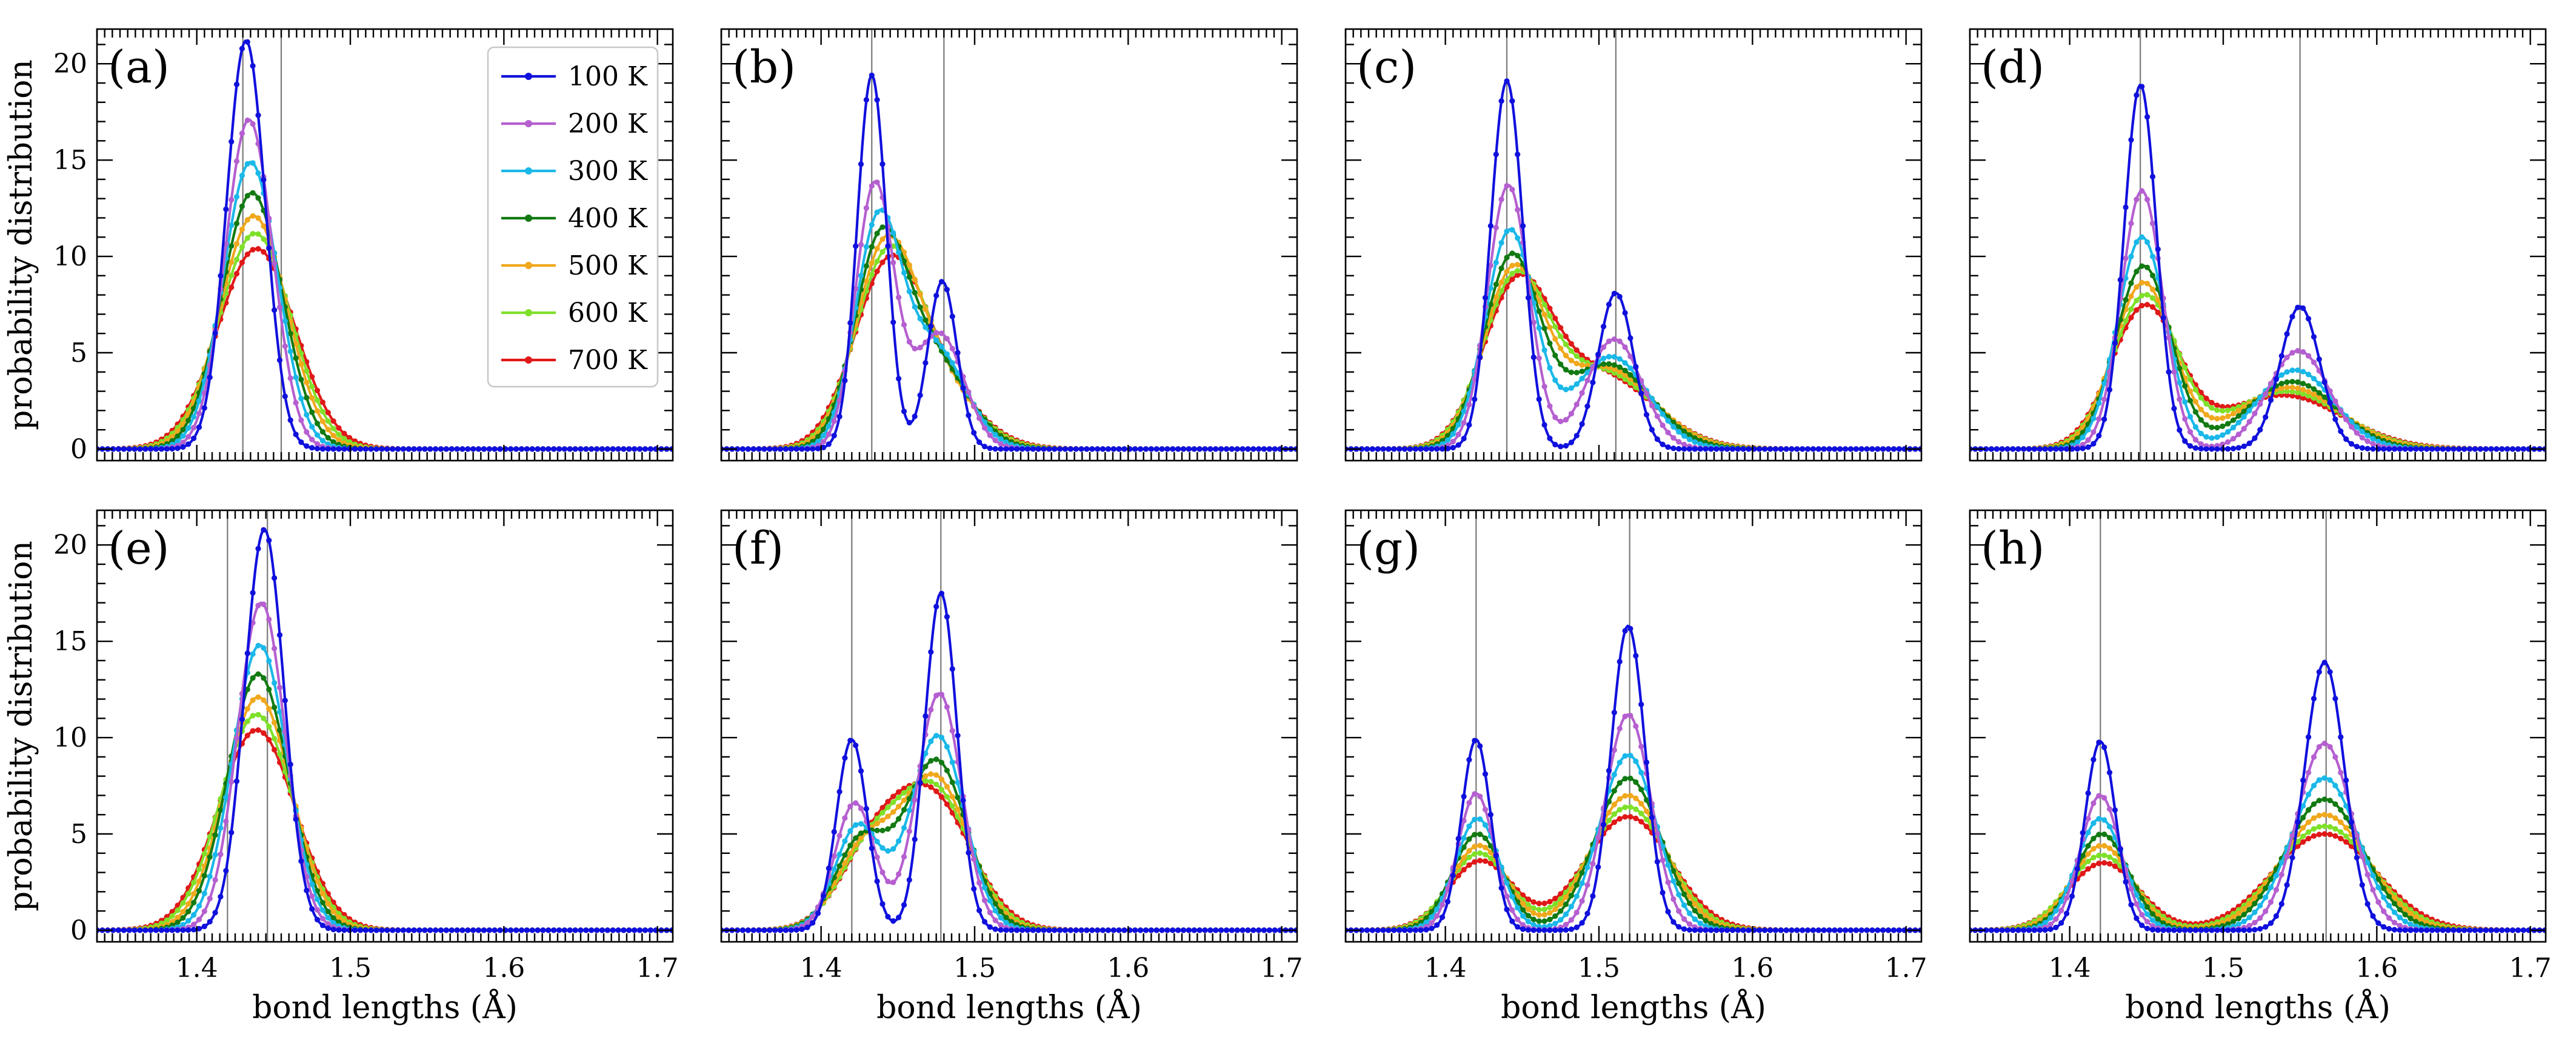  What do you see at coordinates (70, 256) in the screenshot?
I see `y-tick-label: 10` at bounding box center [70, 256].